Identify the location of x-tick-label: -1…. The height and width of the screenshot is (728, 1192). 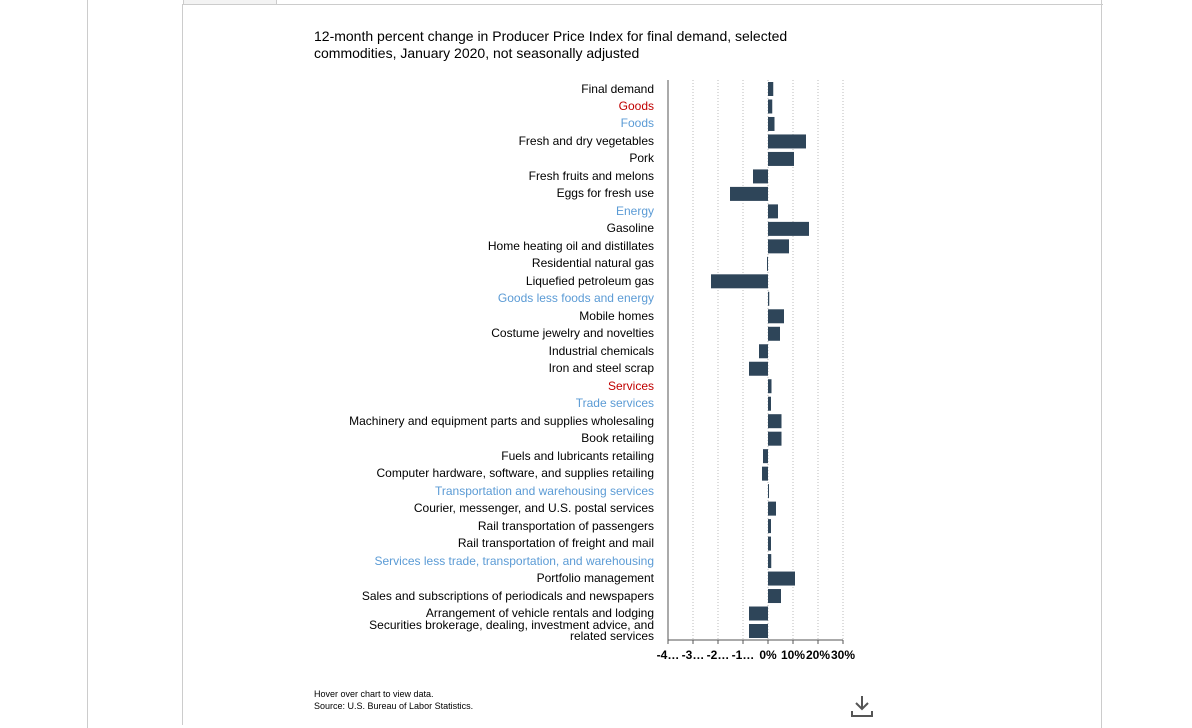
(743, 655).